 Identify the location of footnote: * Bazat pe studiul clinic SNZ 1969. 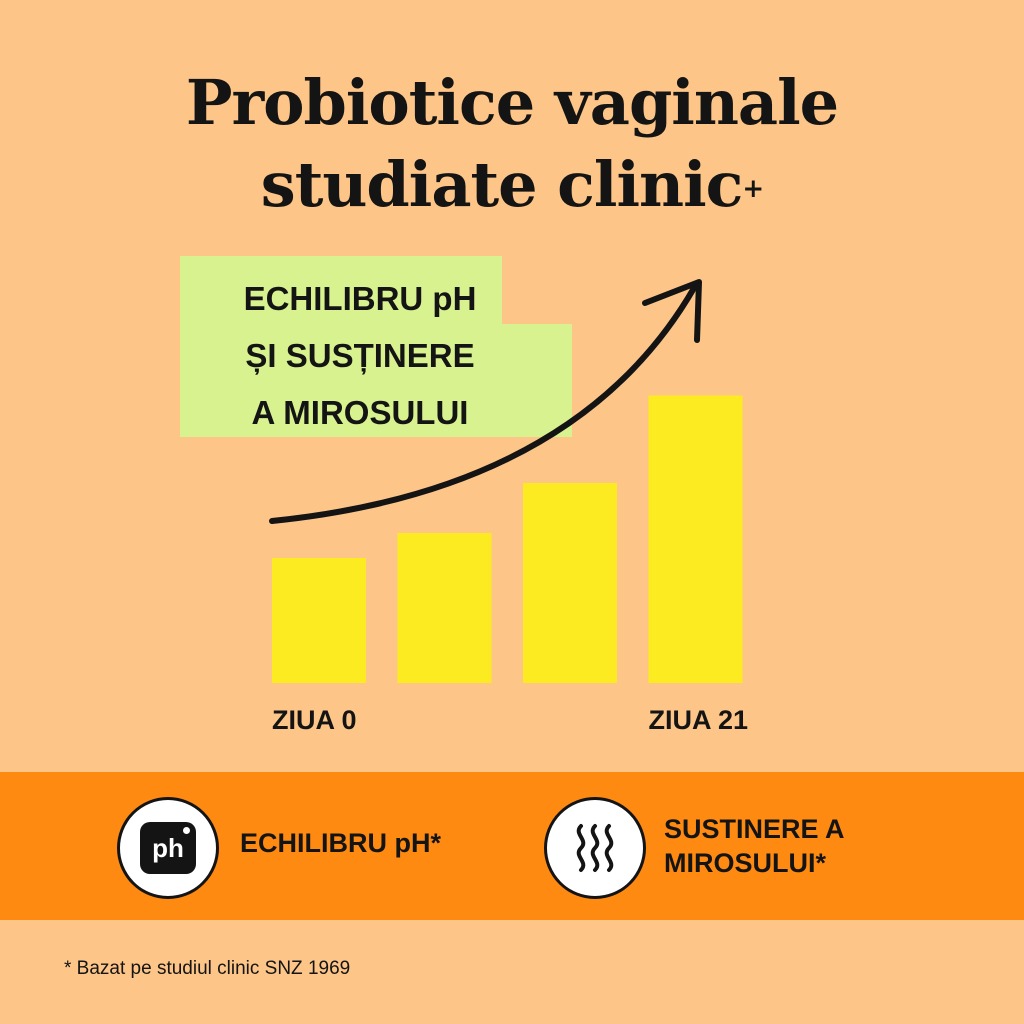
(207, 968).